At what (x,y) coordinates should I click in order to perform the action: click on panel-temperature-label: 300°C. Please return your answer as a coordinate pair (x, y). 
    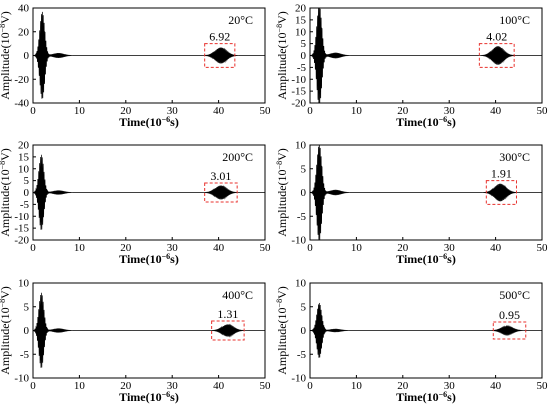
    Looking at the image, I should click on (514, 157).